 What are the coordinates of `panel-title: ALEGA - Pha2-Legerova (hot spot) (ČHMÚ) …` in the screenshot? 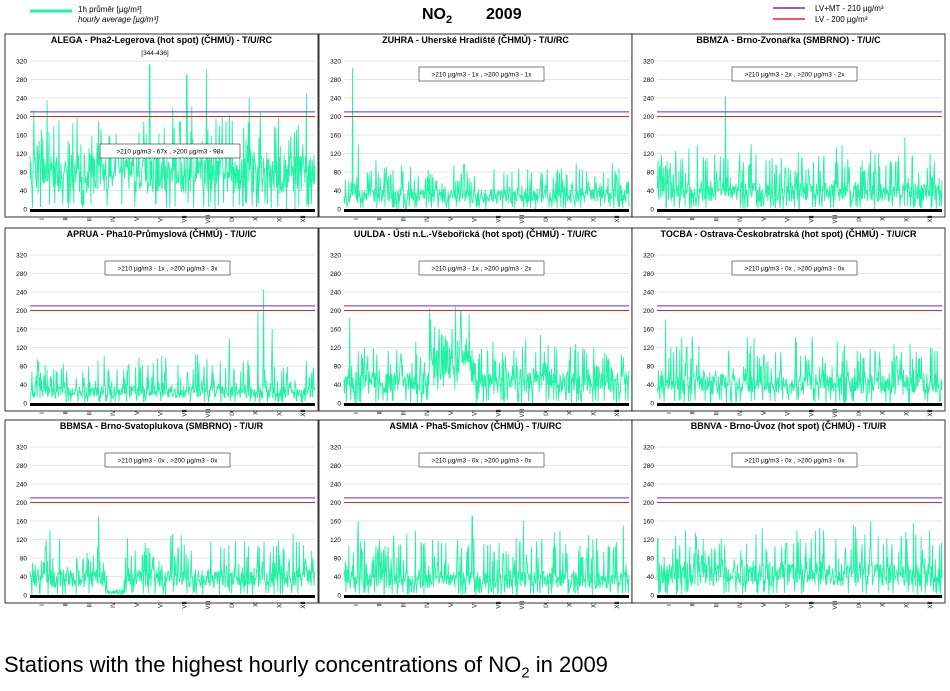 It's located at (162, 39).